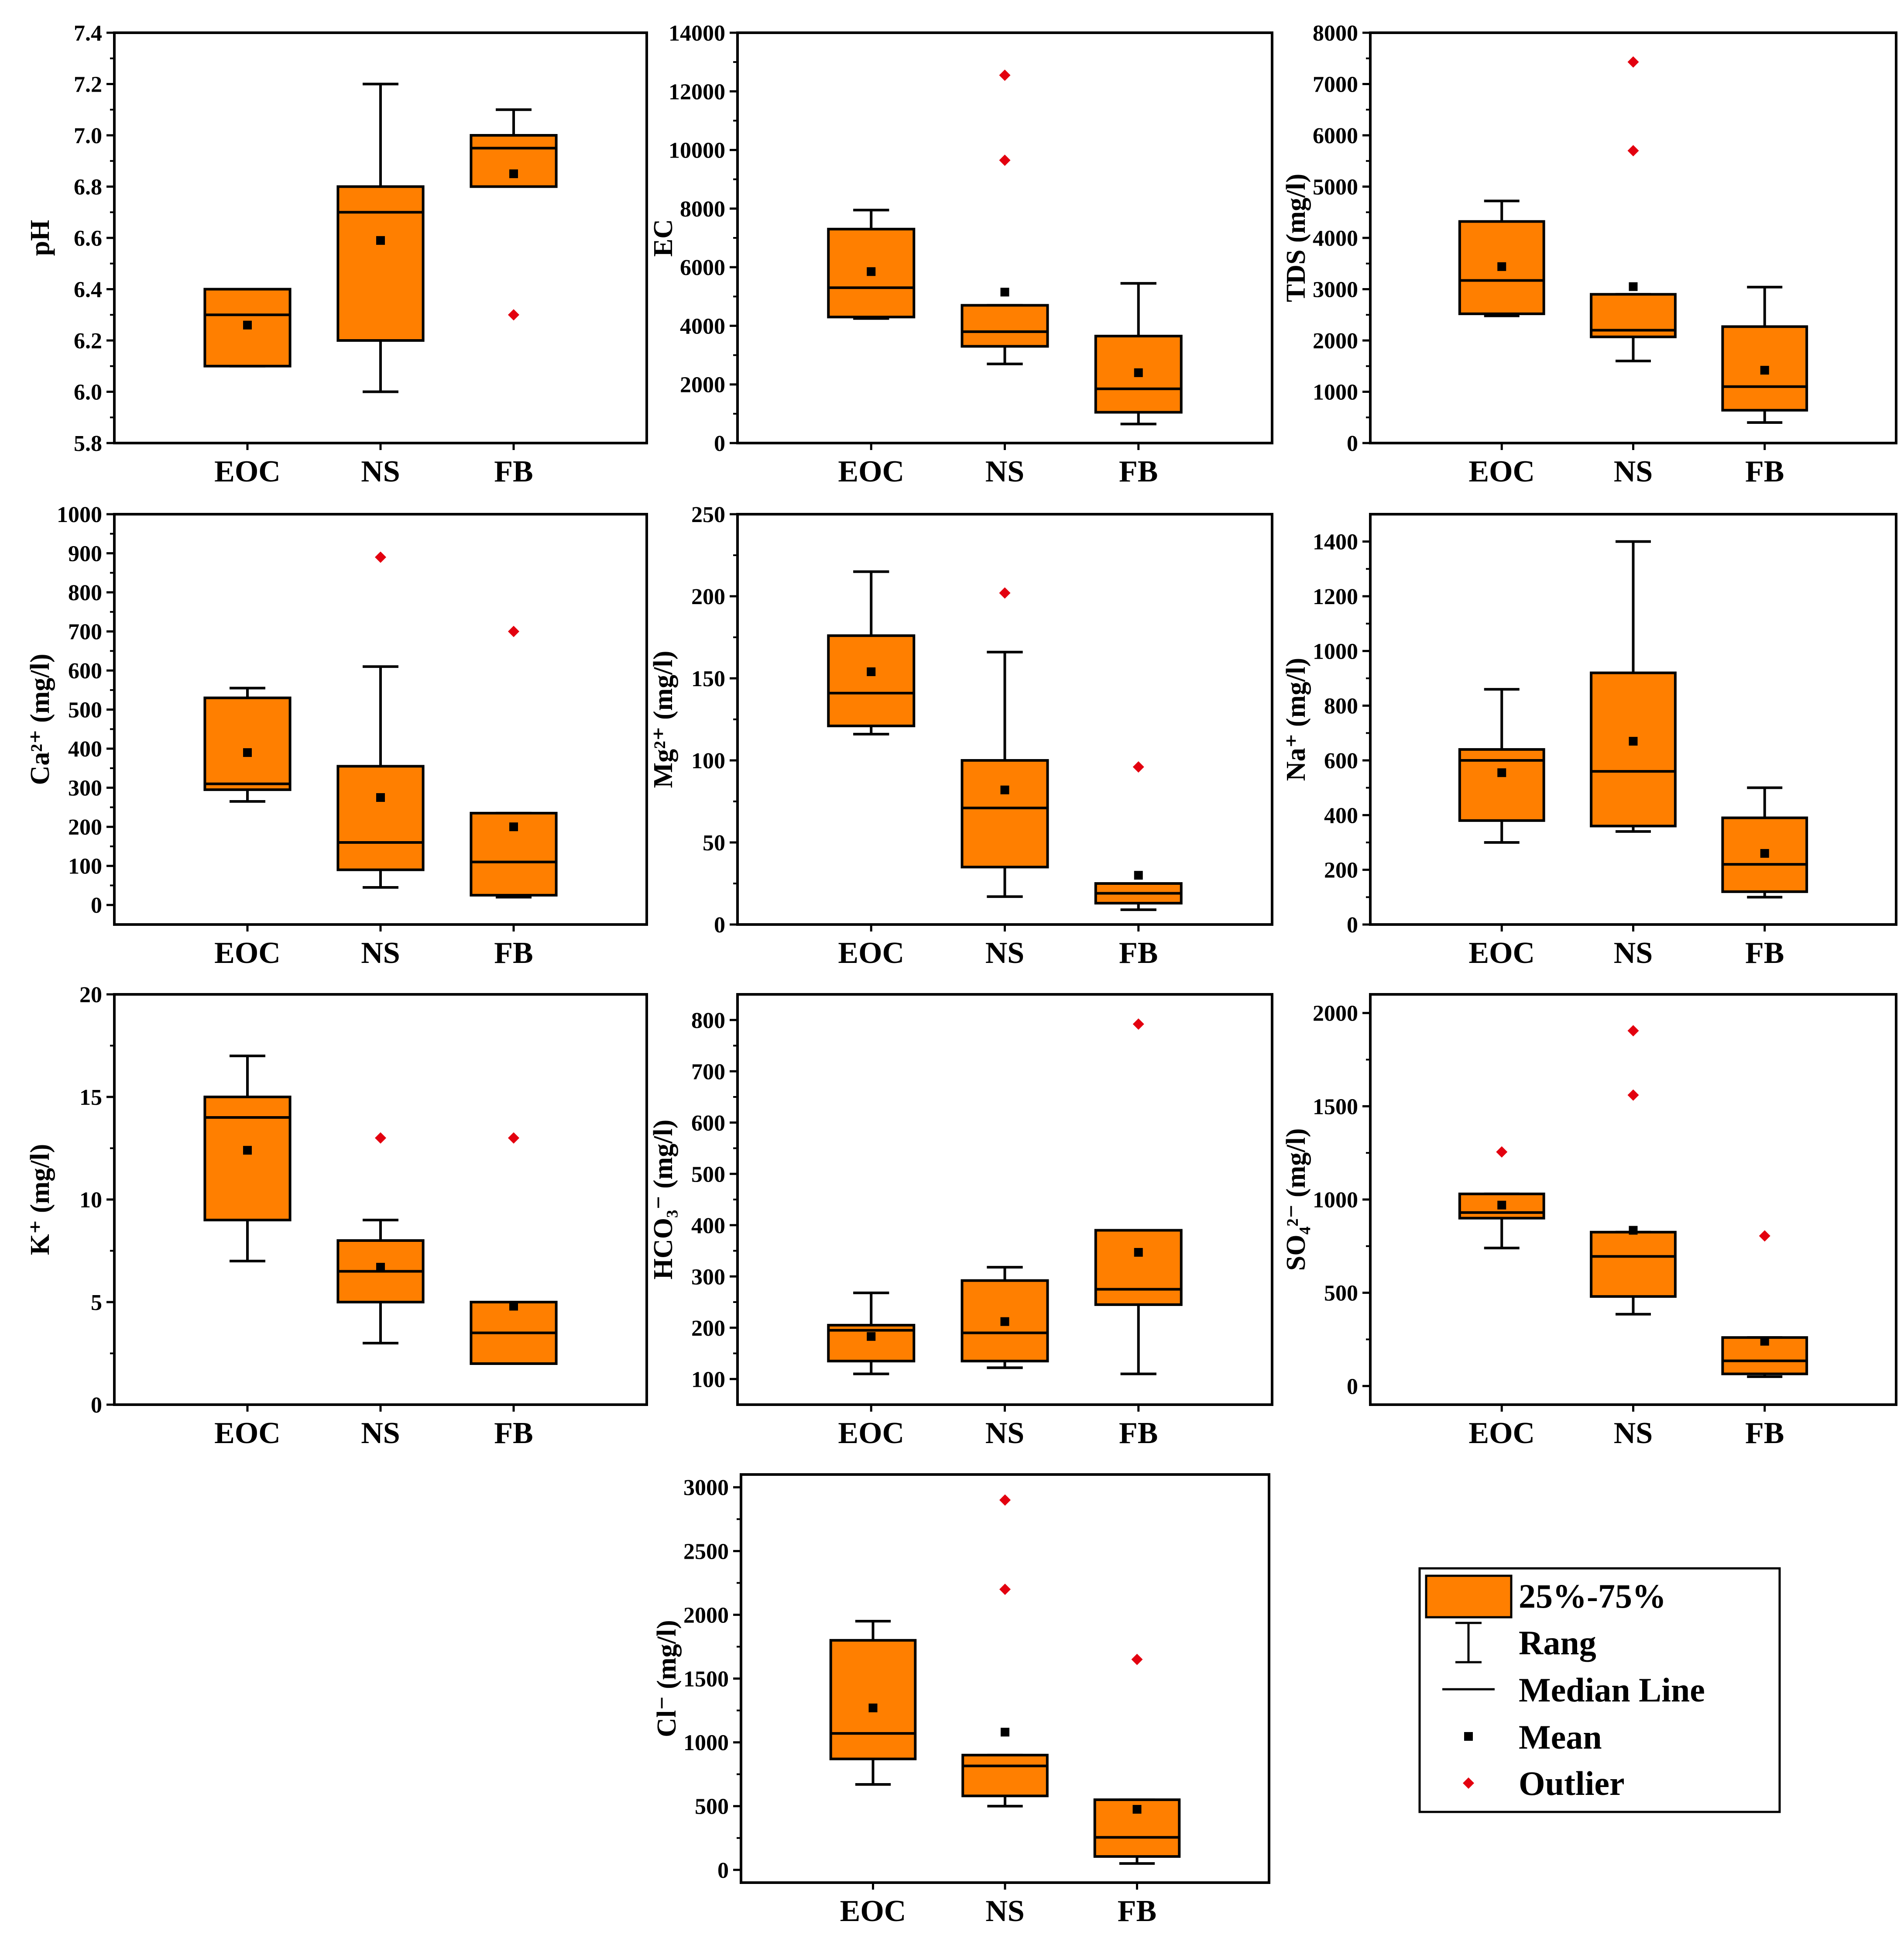 The height and width of the screenshot is (1942, 1904). What do you see at coordinates (1469, 1596) in the screenshot?
I see `legend-box-swatch` at bounding box center [1469, 1596].